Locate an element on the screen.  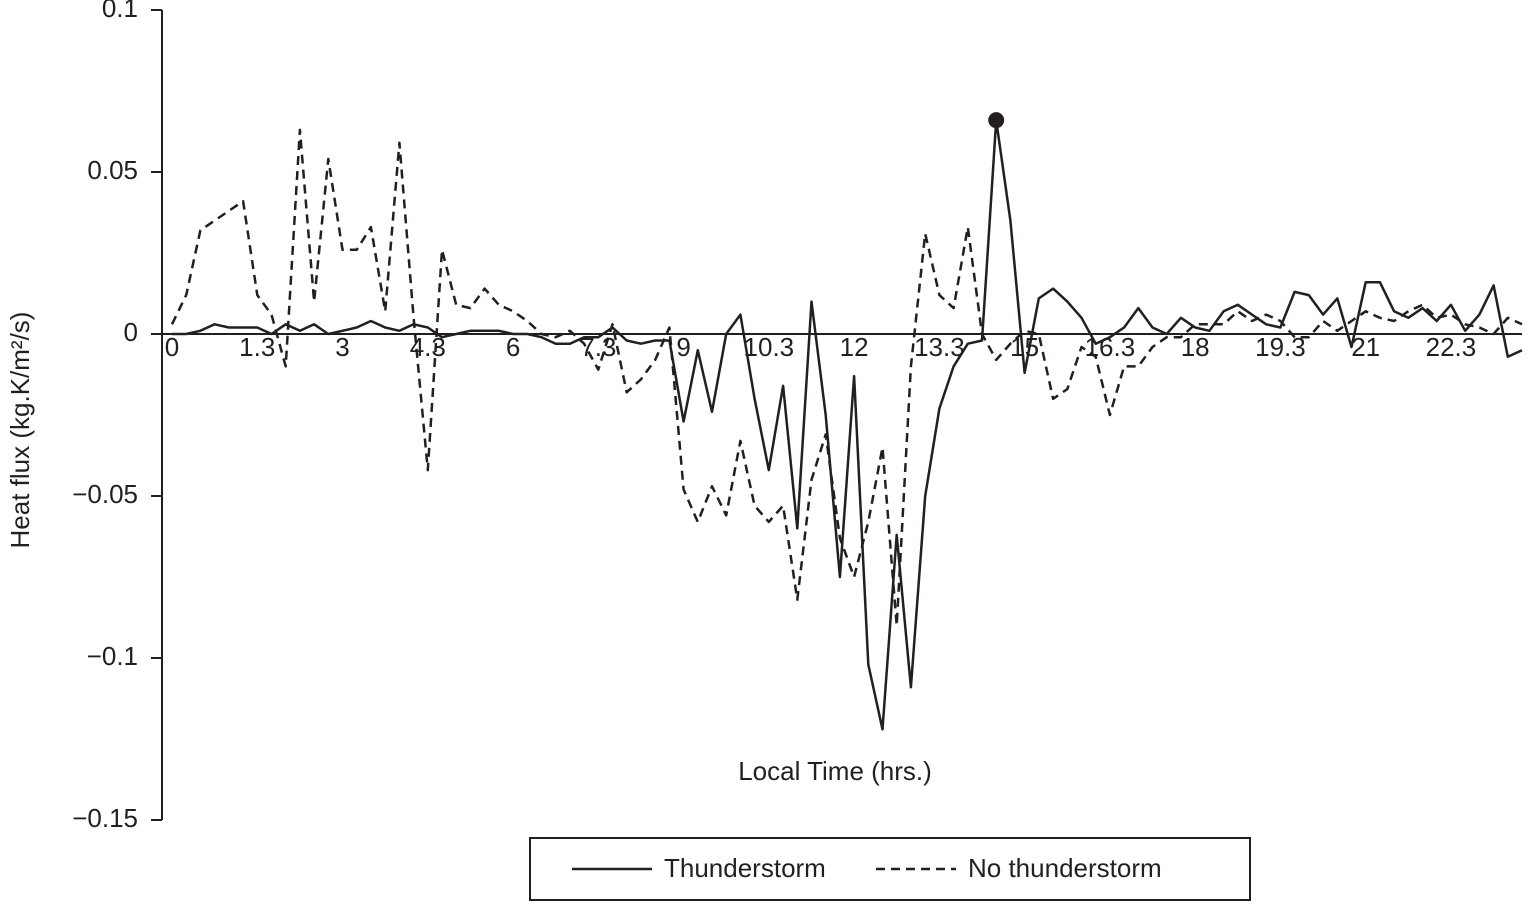
legend-label: No thunderstorm is located at coordinates (1065, 868).